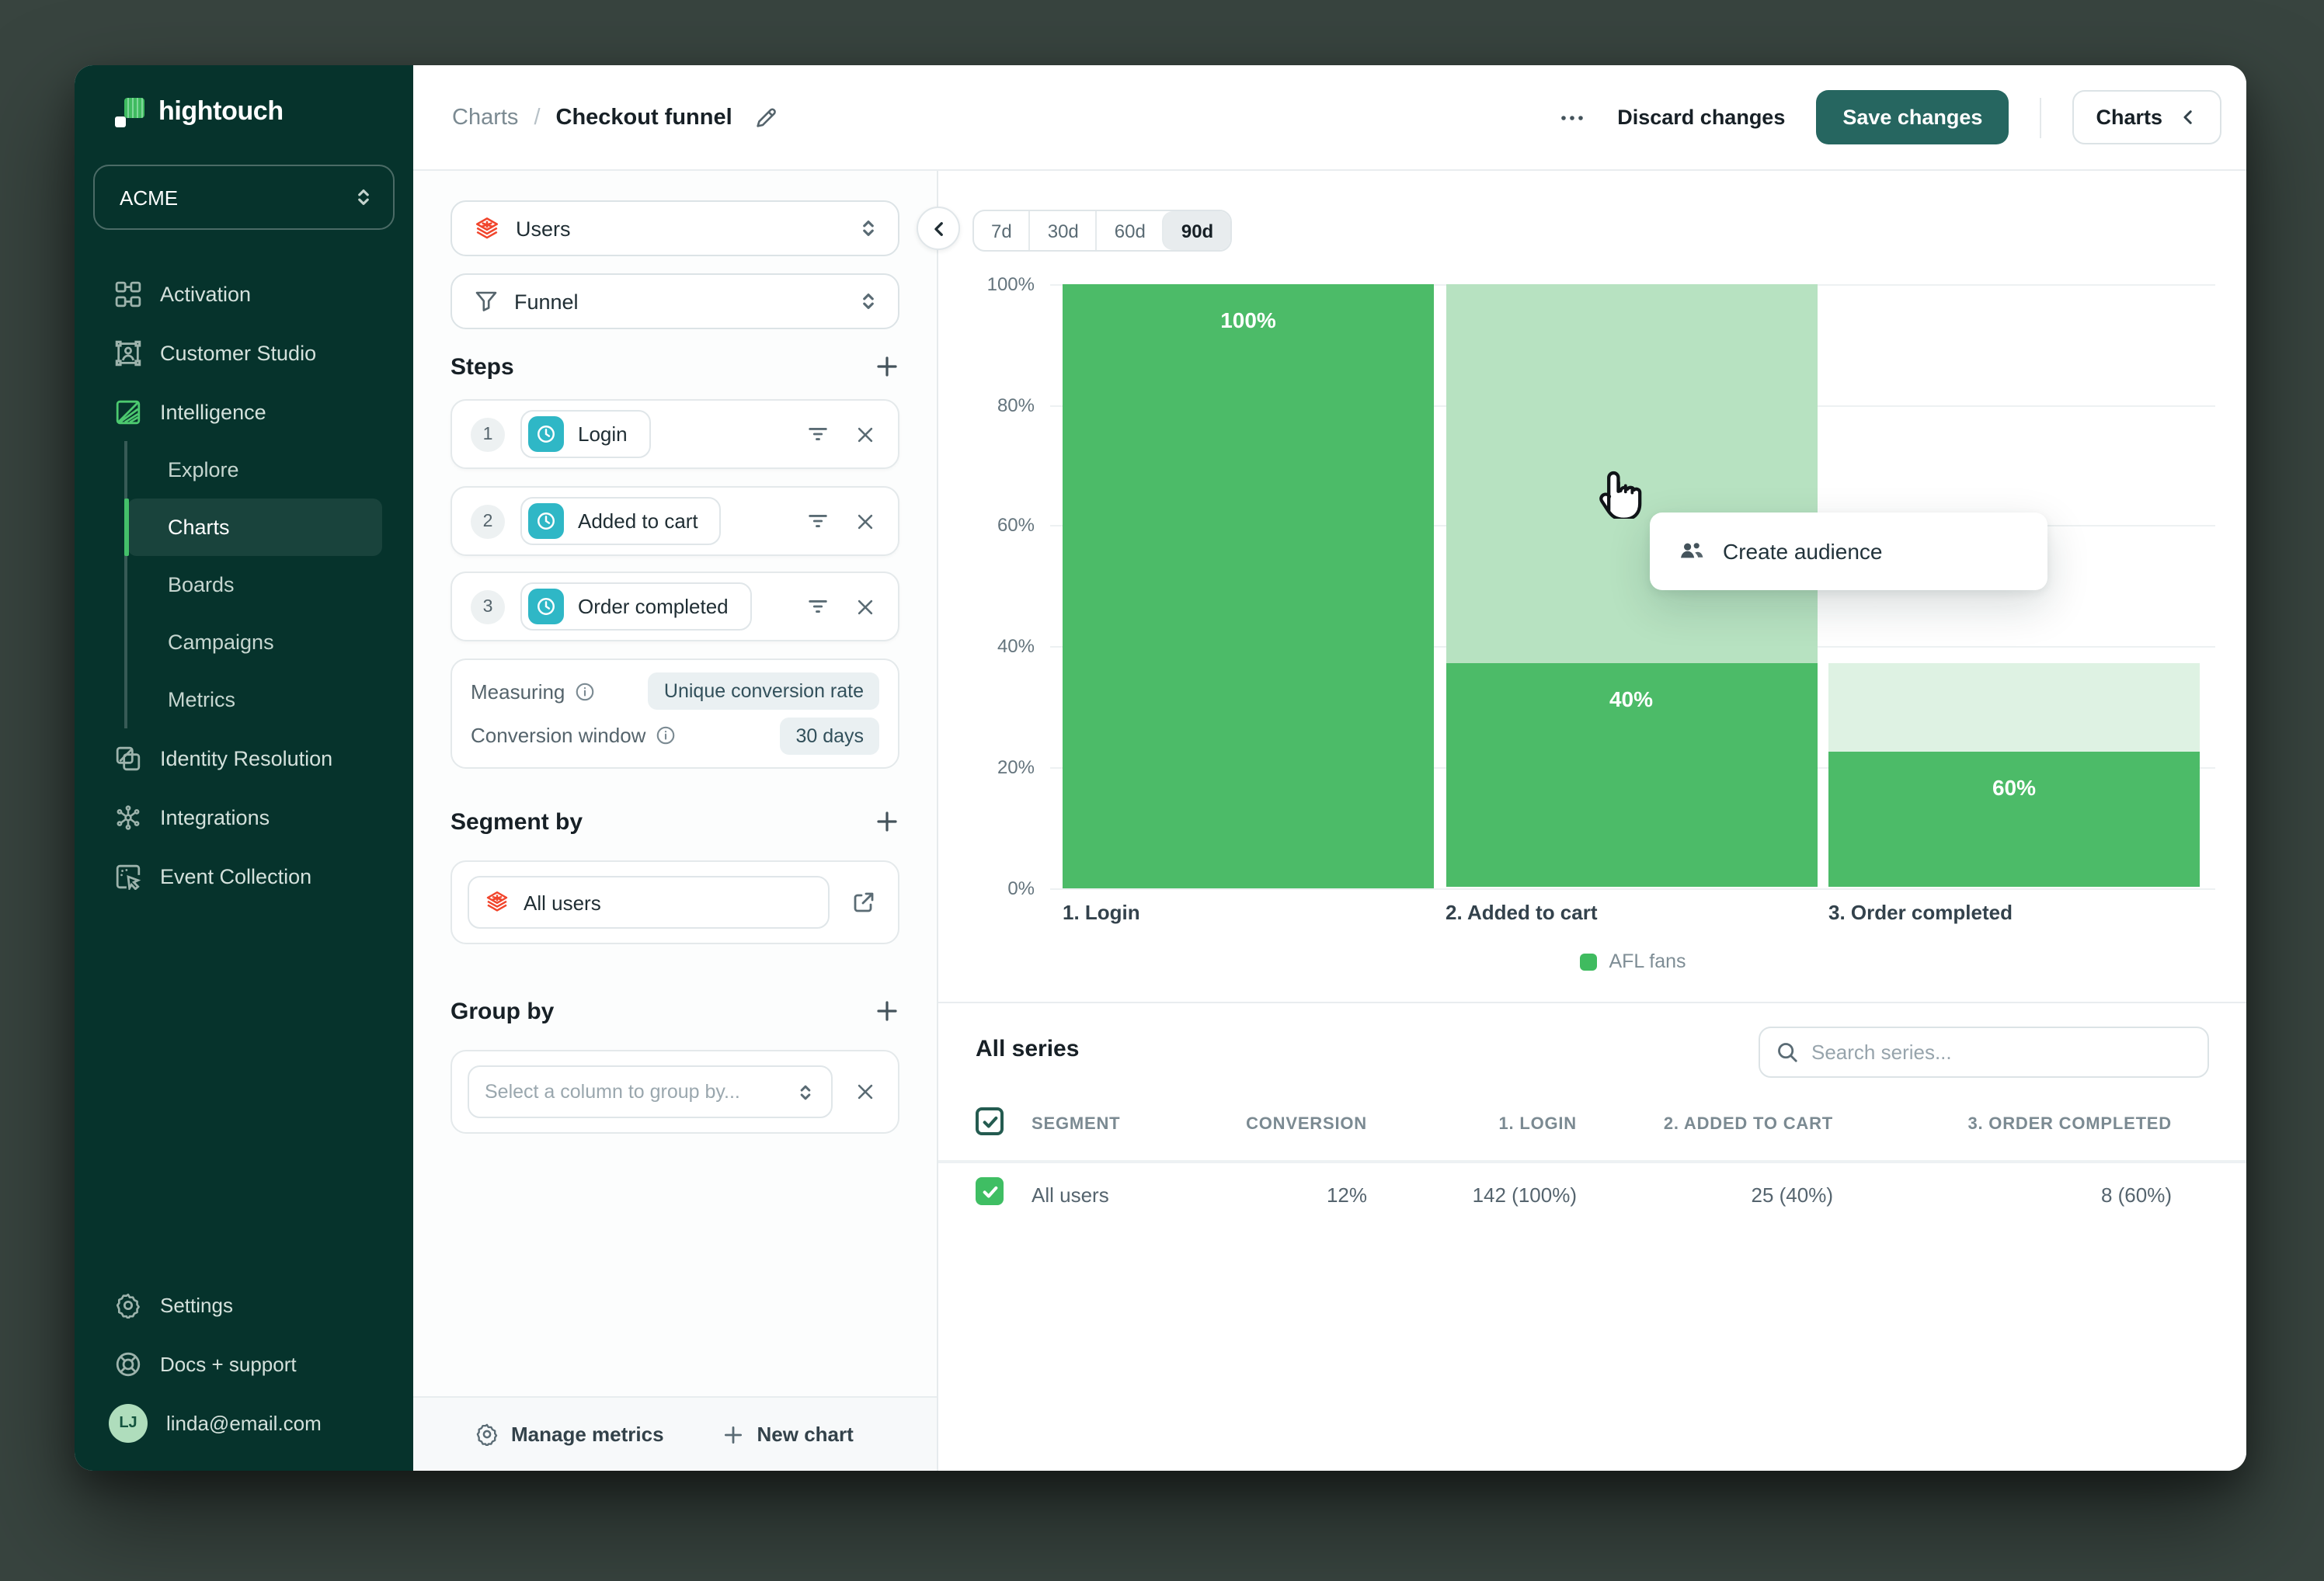 This screenshot has height=1581, width=2324. I want to click on collapse-panel-button, so click(938, 228).